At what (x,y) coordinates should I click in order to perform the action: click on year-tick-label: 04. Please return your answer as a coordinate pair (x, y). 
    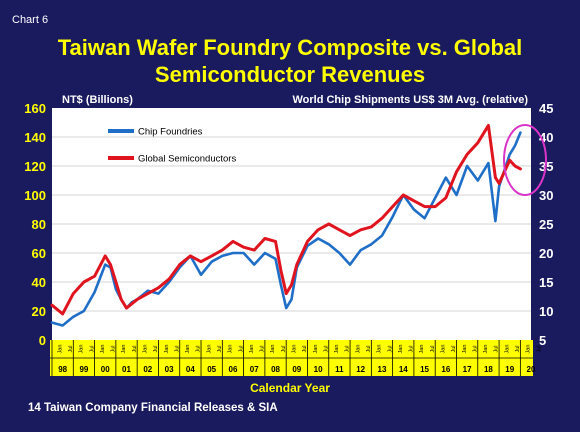
    Looking at the image, I should click on (190, 369).